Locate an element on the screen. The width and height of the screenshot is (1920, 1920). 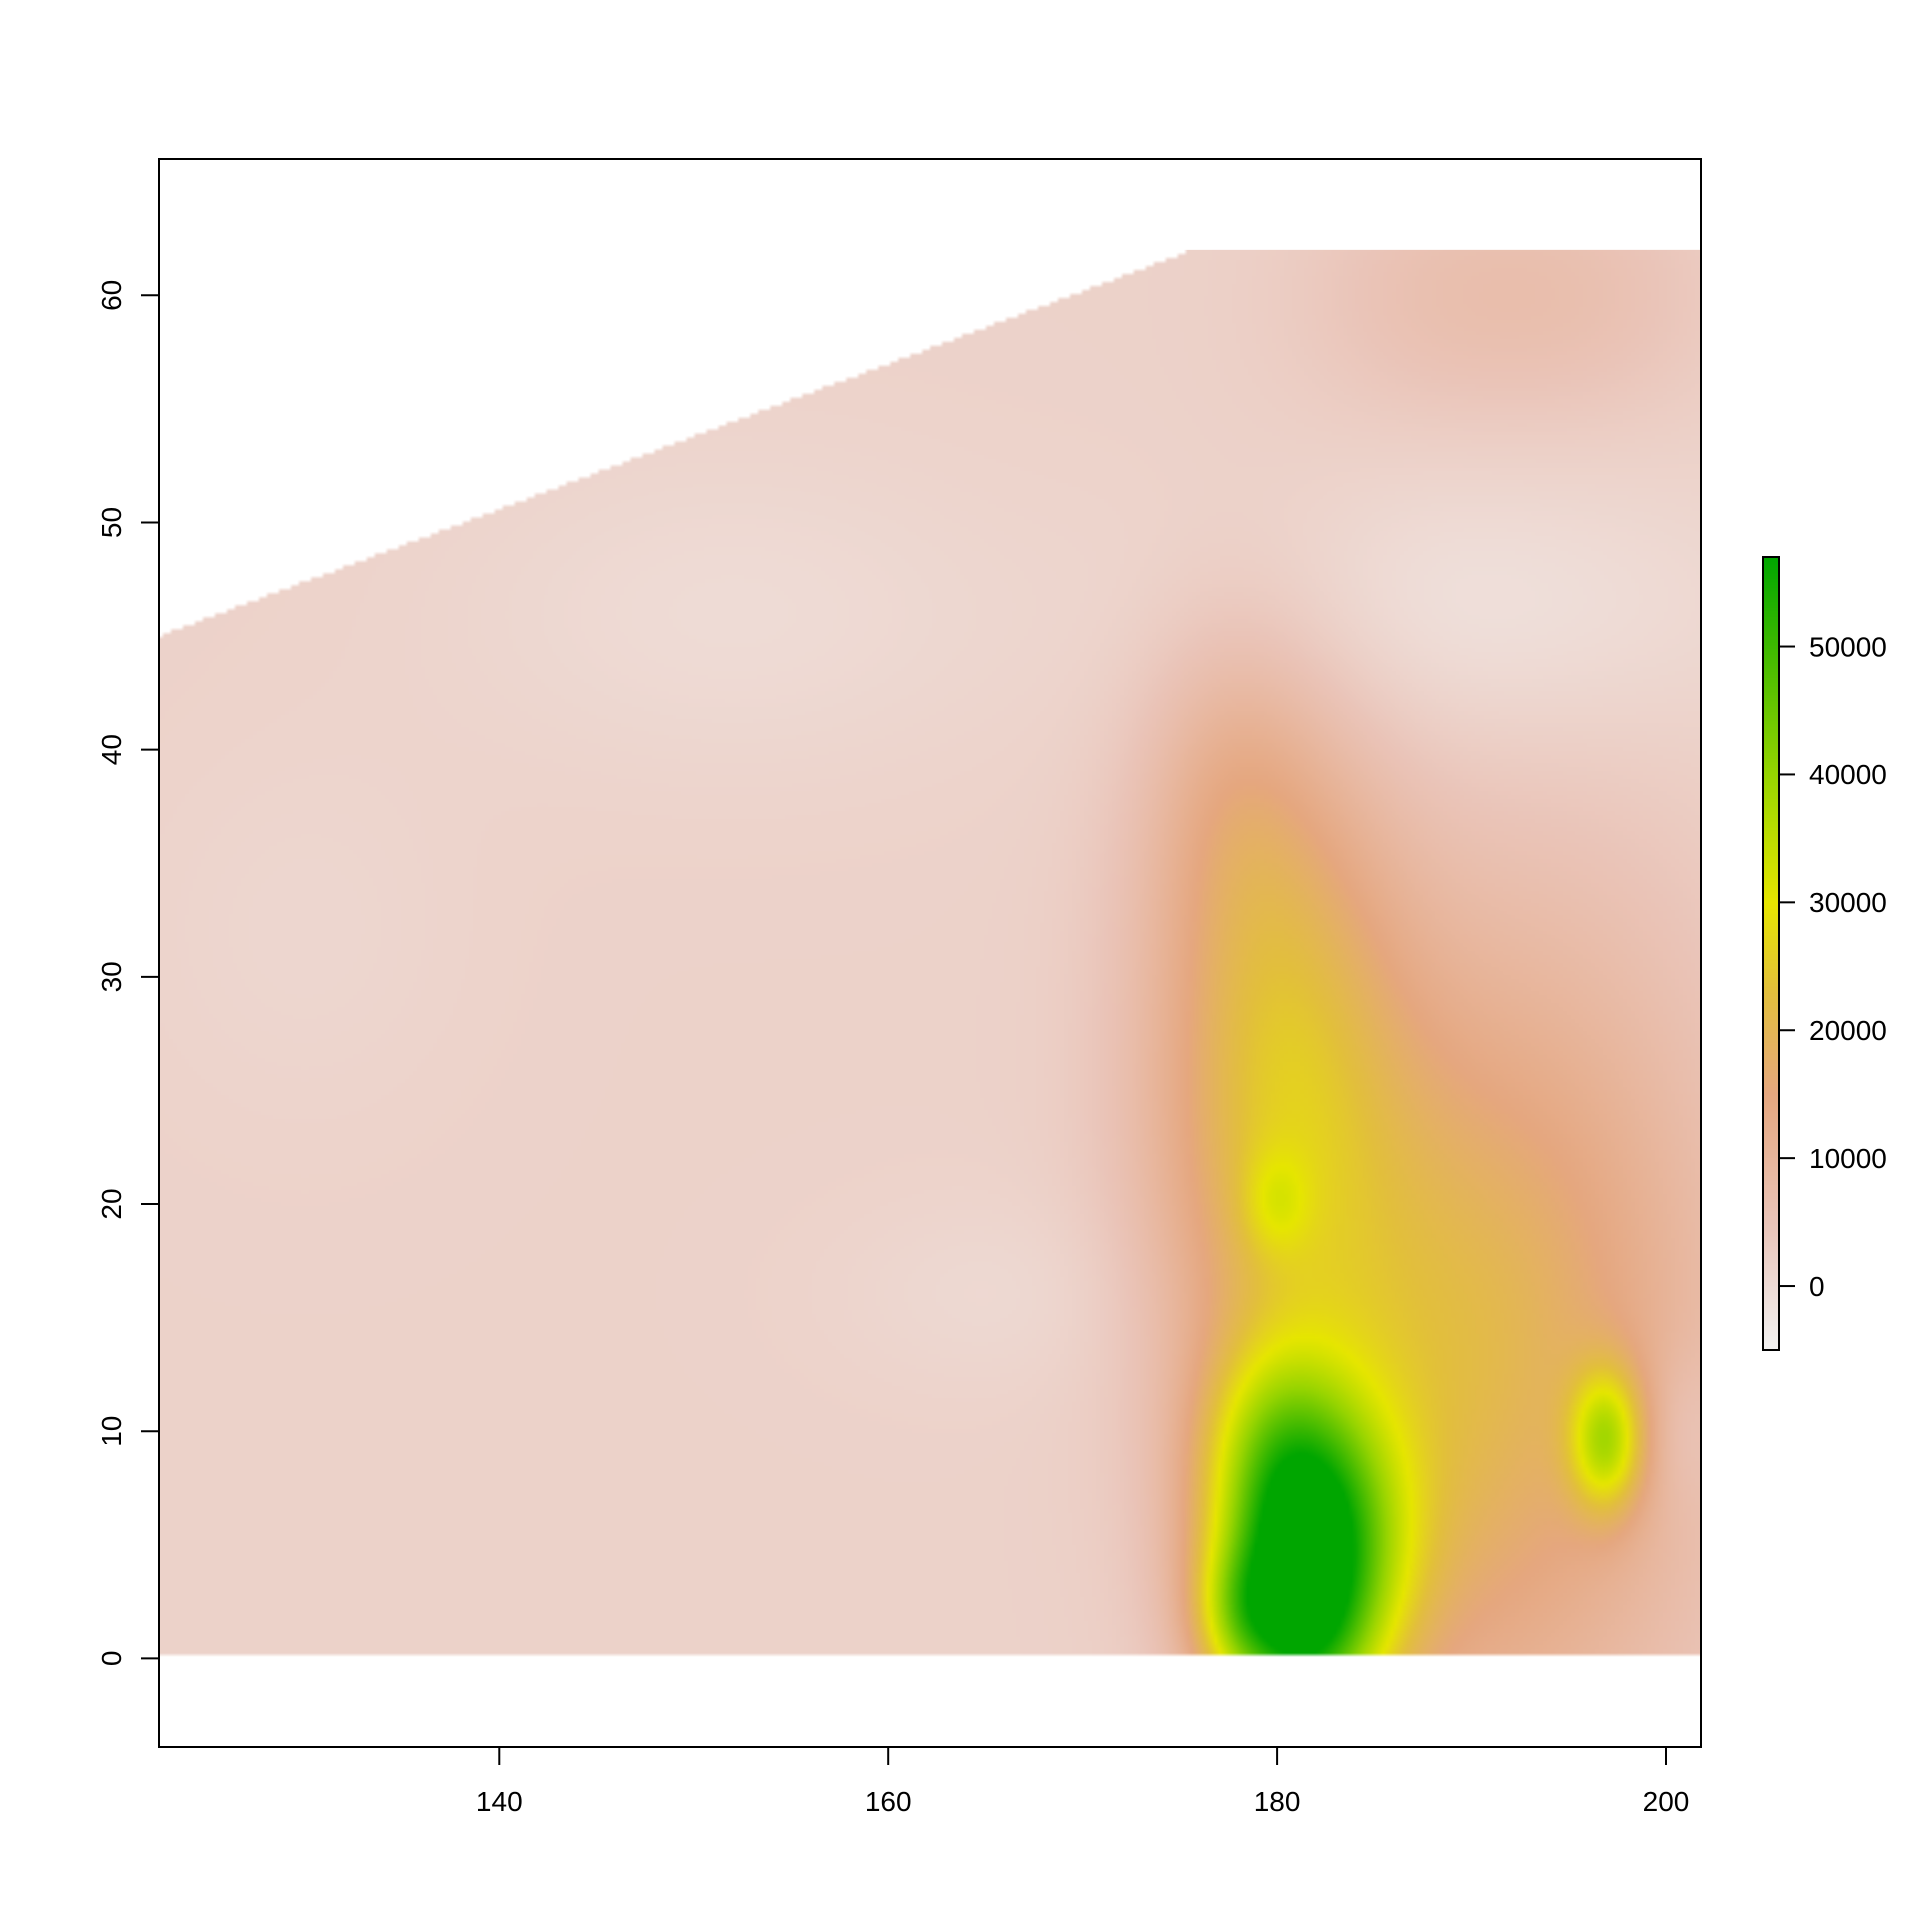
x-tick-label: 180 is located at coordinates (1277, 1801).